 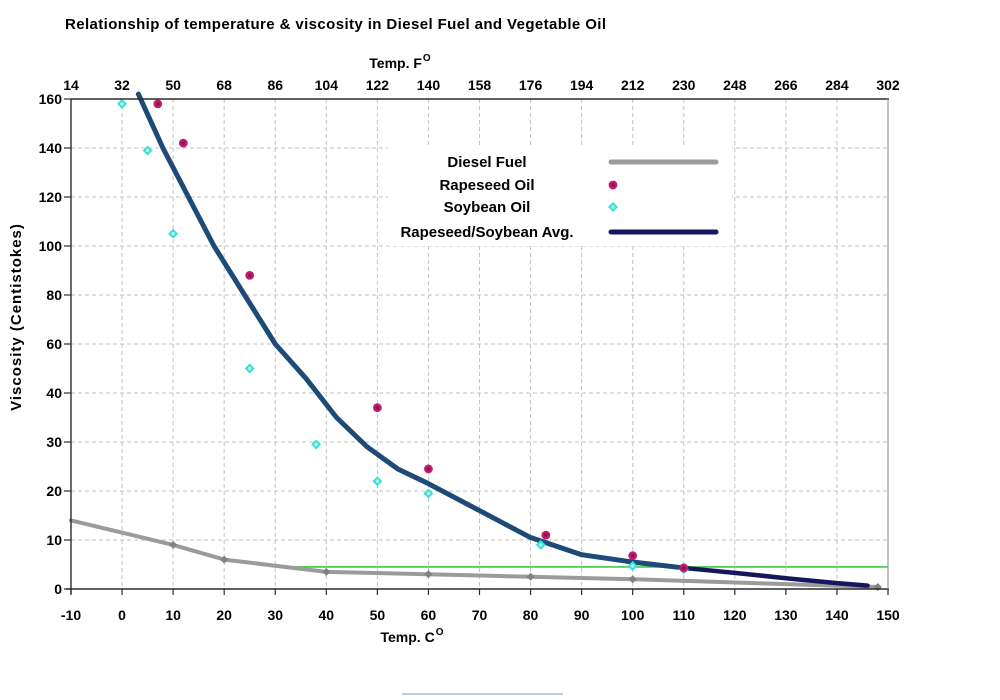 I want to click on y-axis-tick-label: 40, so click(x=54, y=393).